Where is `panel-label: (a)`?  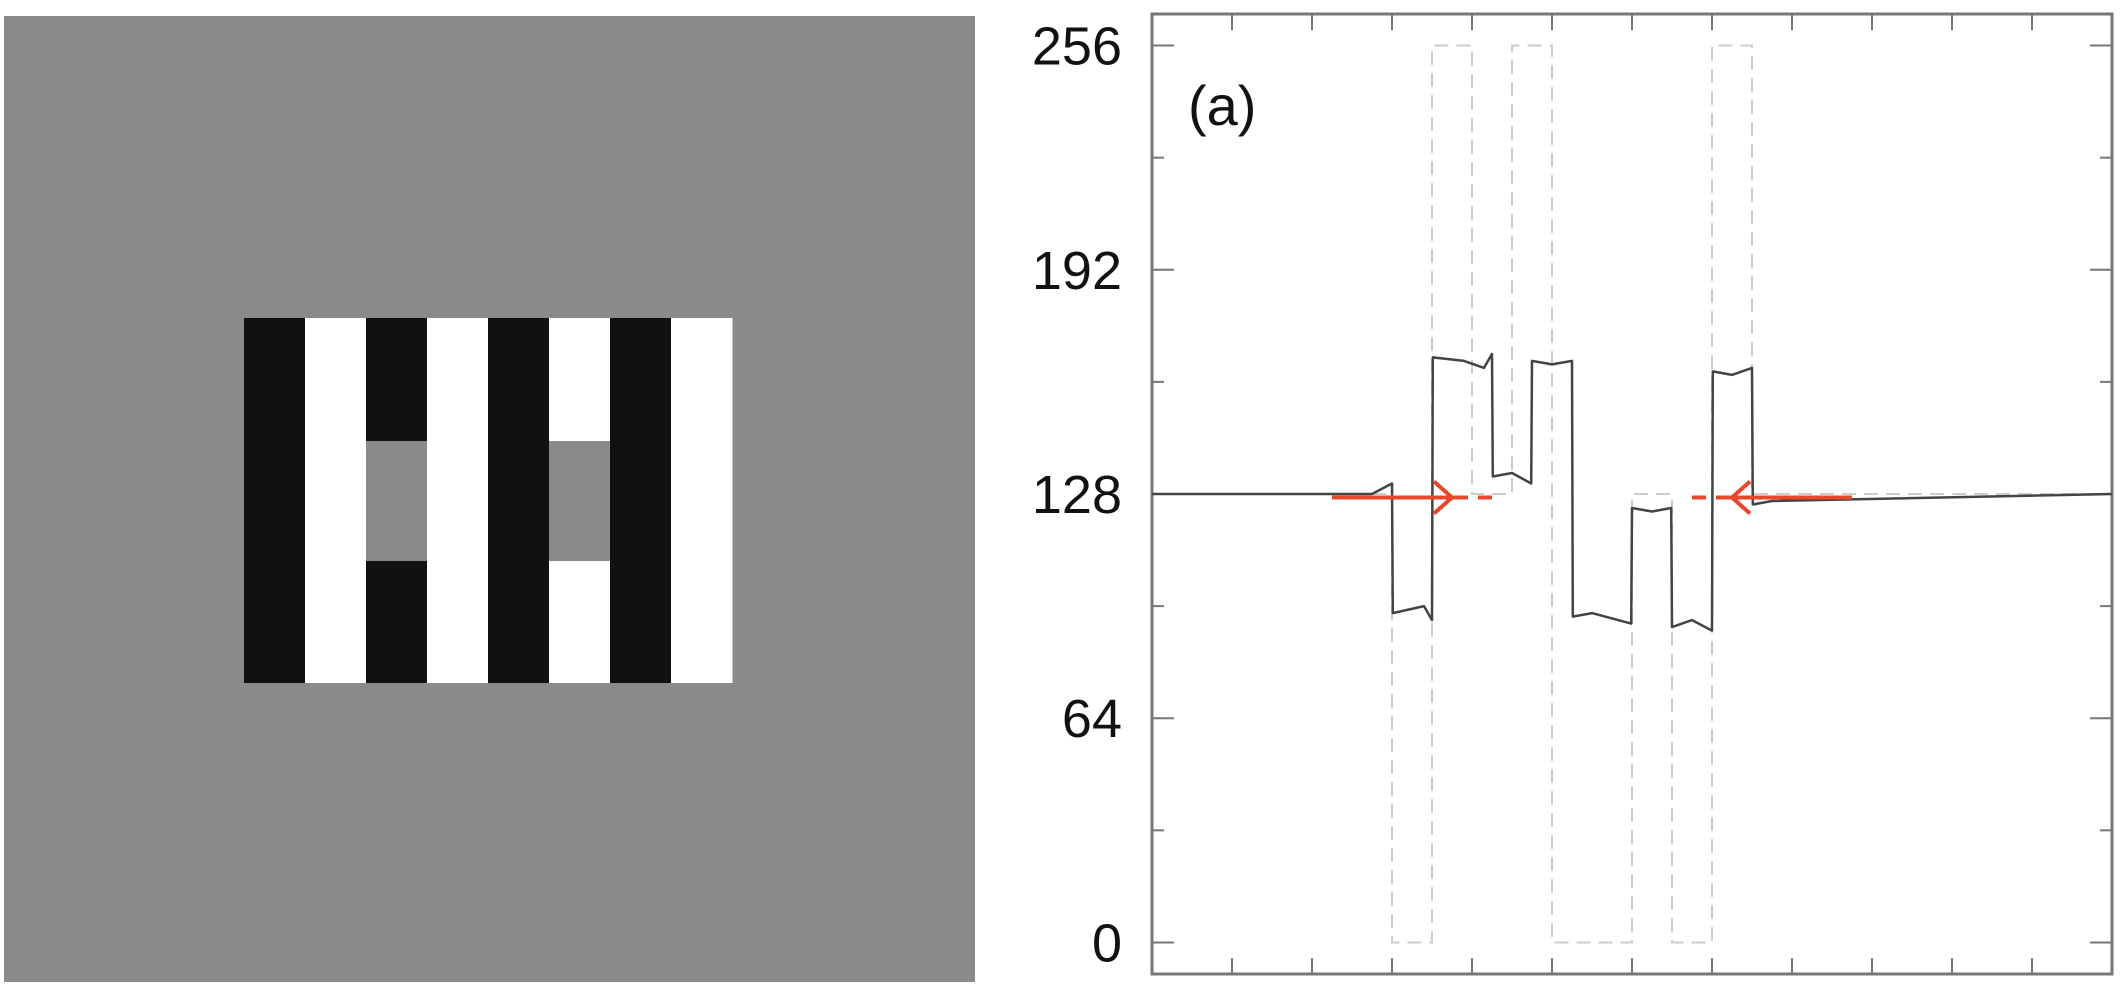
panel-label: (a) is located at coordinates (1222, 105).